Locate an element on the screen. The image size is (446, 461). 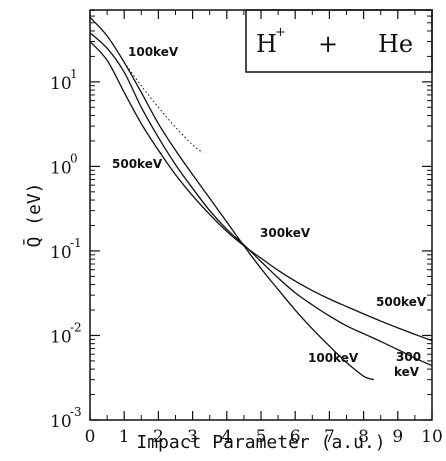
annotation-300kev-bottom-unit: keV is located at coordinates (407, 372).